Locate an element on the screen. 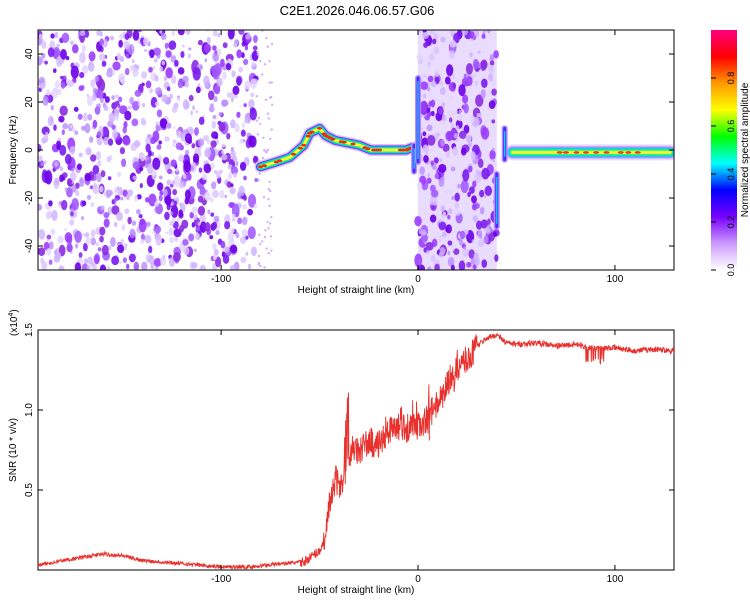  colorbar-tick-label: 0.8 is located at coordinates (731, 78).